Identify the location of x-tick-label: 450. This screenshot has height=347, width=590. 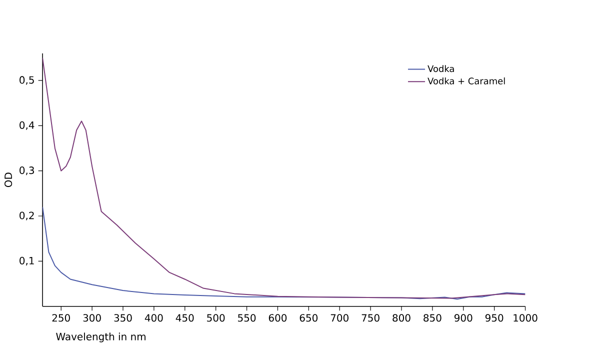
(185, 318).